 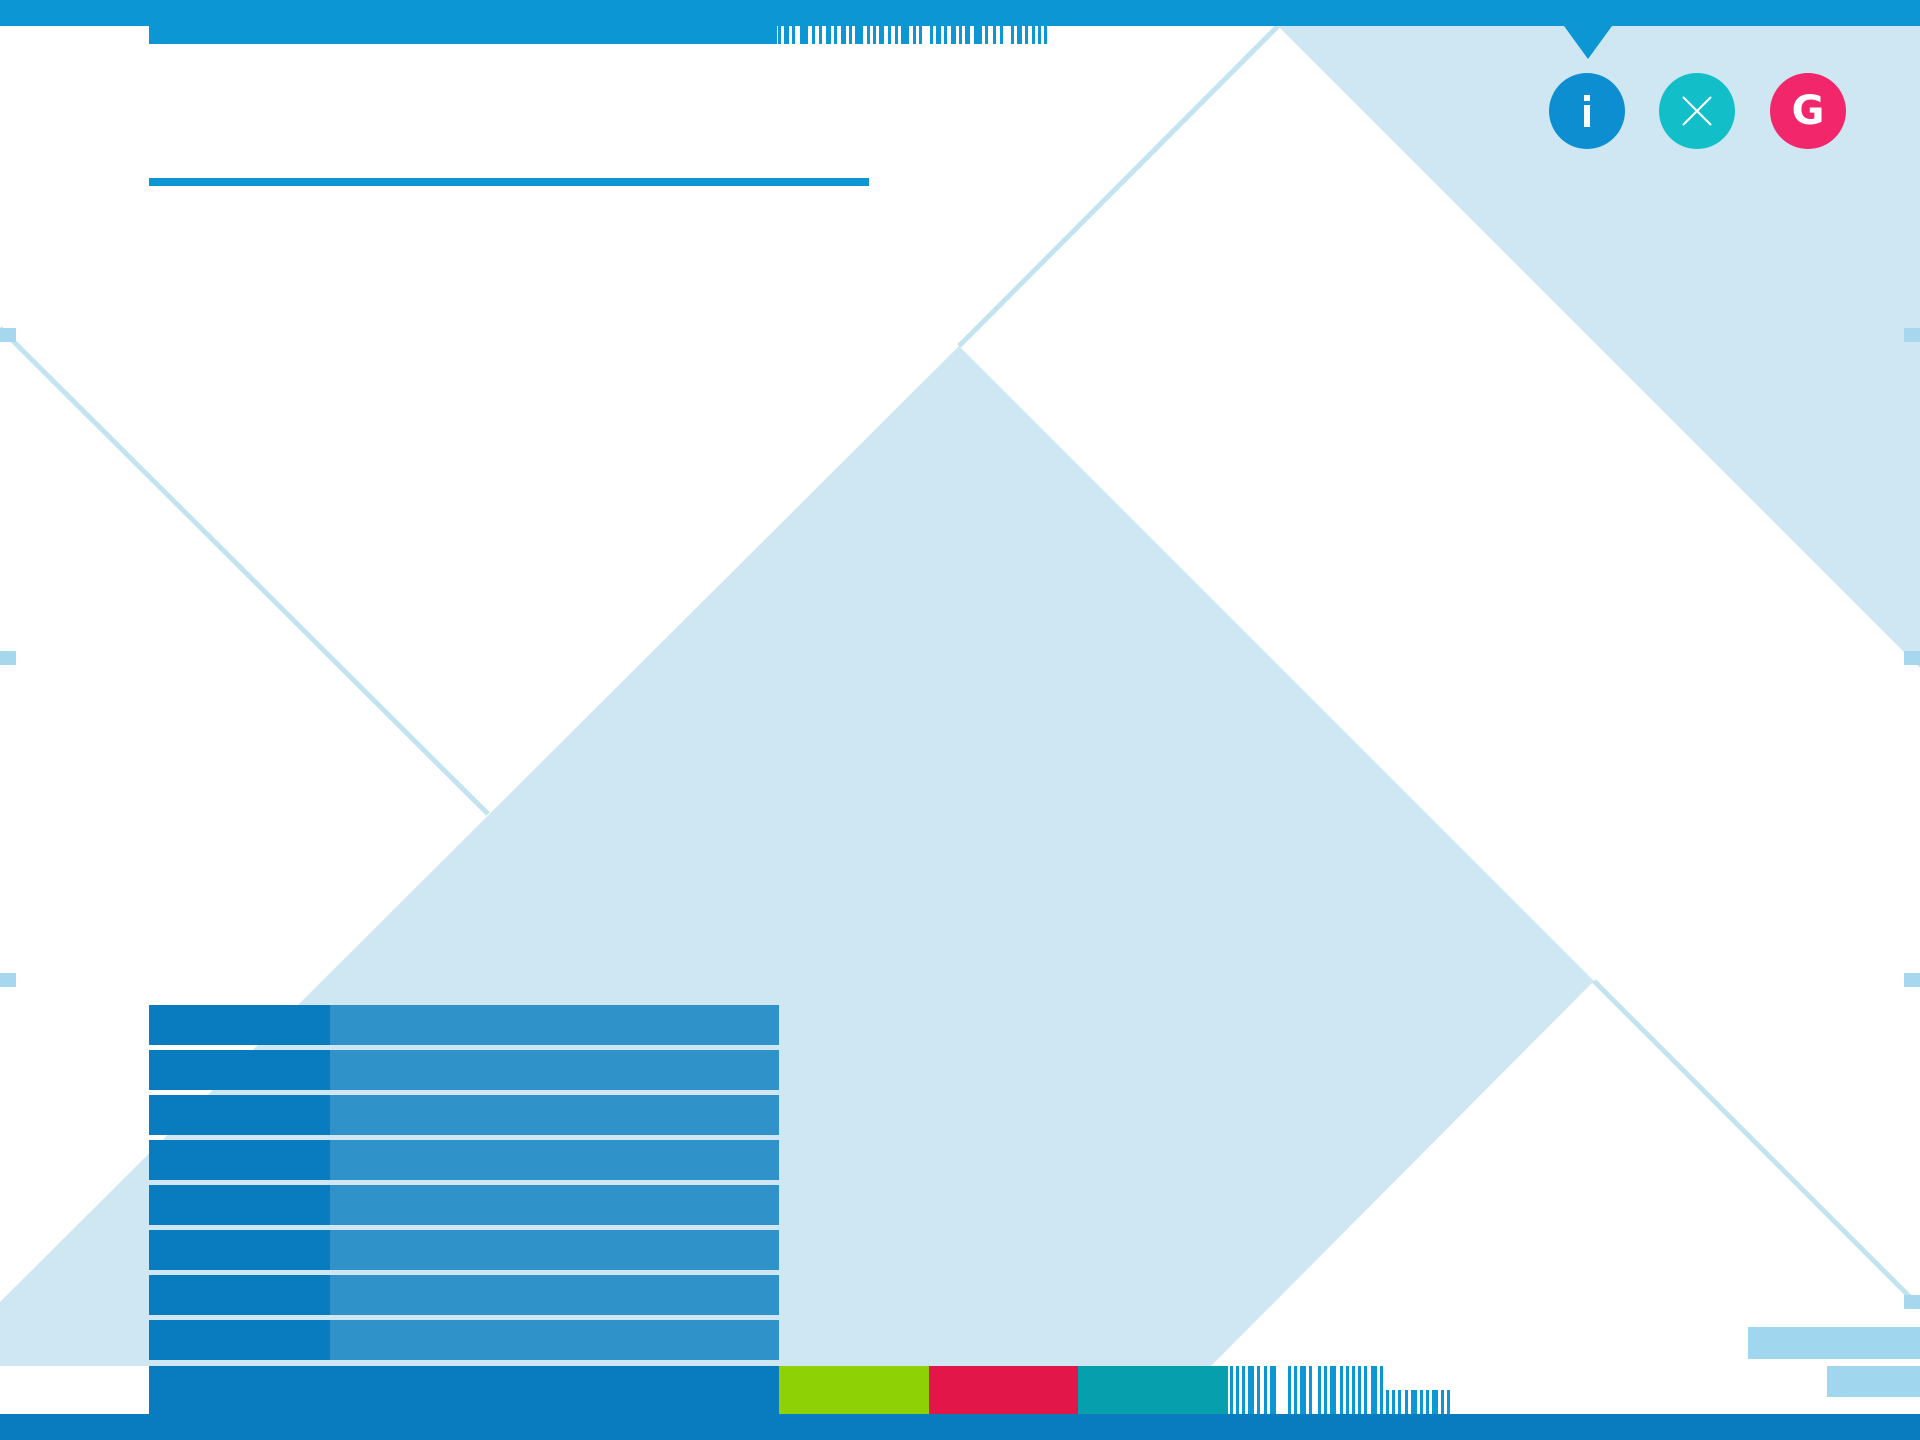 What do you see at coordinates (1588, 42) in the screenshot?
I see `pointer-notch` at bounding box center [1588, 42].